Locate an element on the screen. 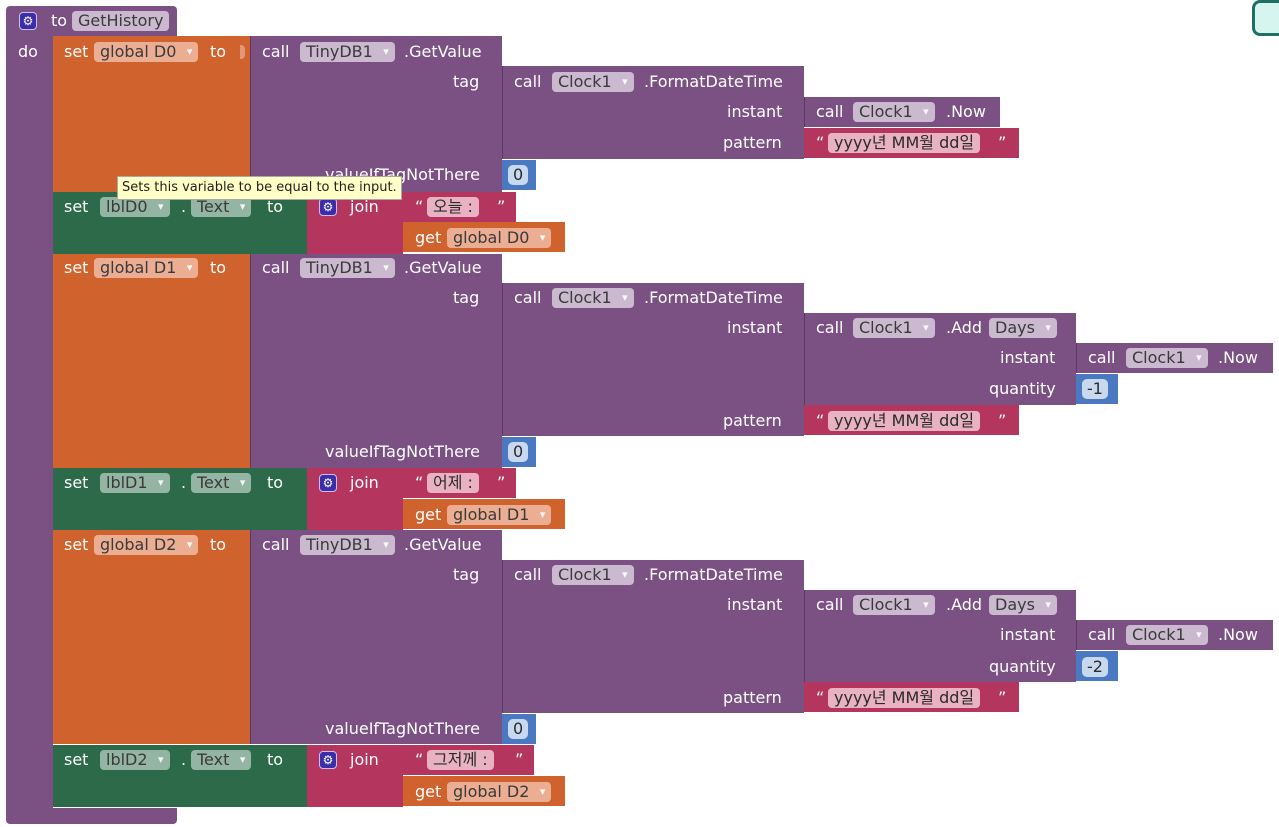 The image size is (1279, 827). get-variable-dropdown: global D1 is located at coordinates (499, 515).